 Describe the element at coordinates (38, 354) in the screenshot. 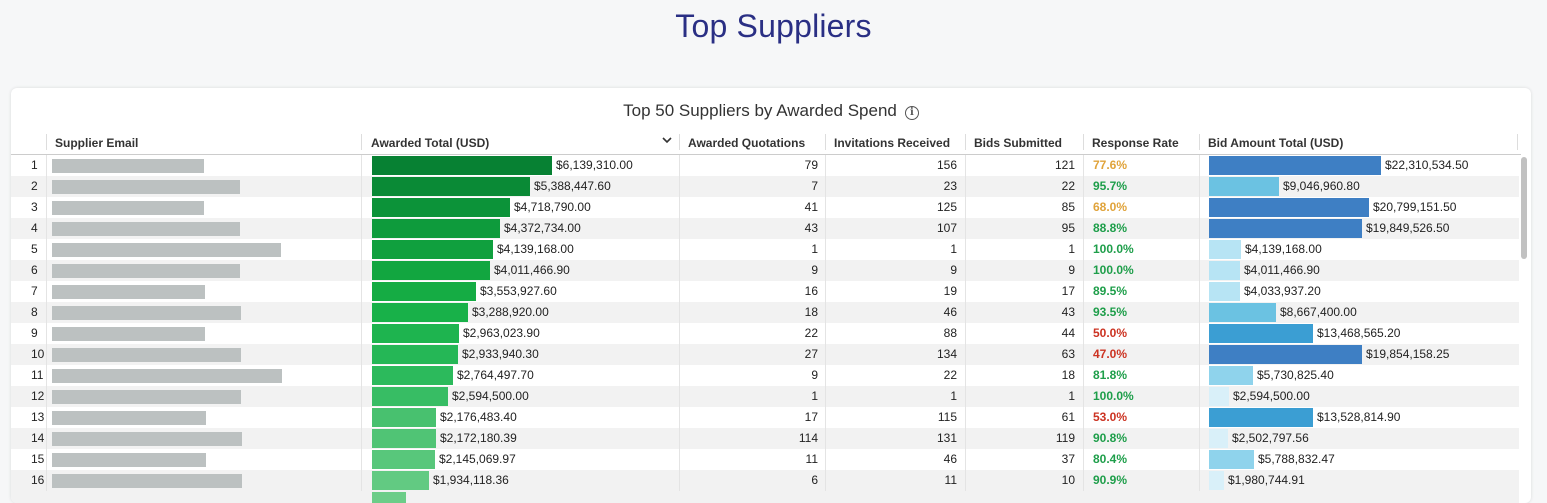

I see `row-rank: 10` at that location.